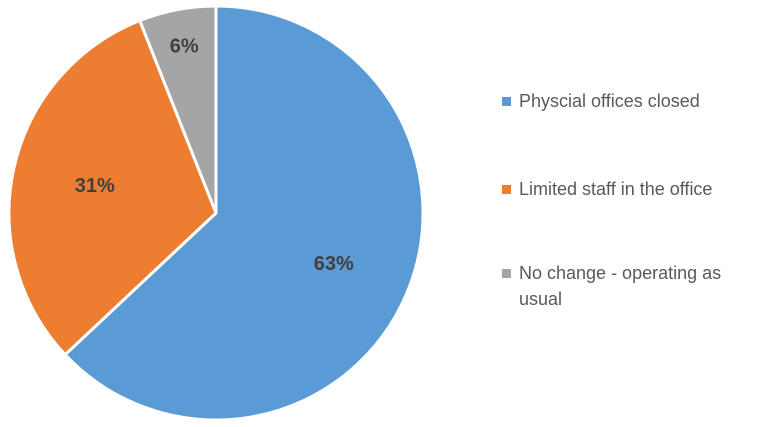  Describe the element at coordinates (506, 101) in the screenshot. I see `legend-swatch-physical-offices-closed` at that location.